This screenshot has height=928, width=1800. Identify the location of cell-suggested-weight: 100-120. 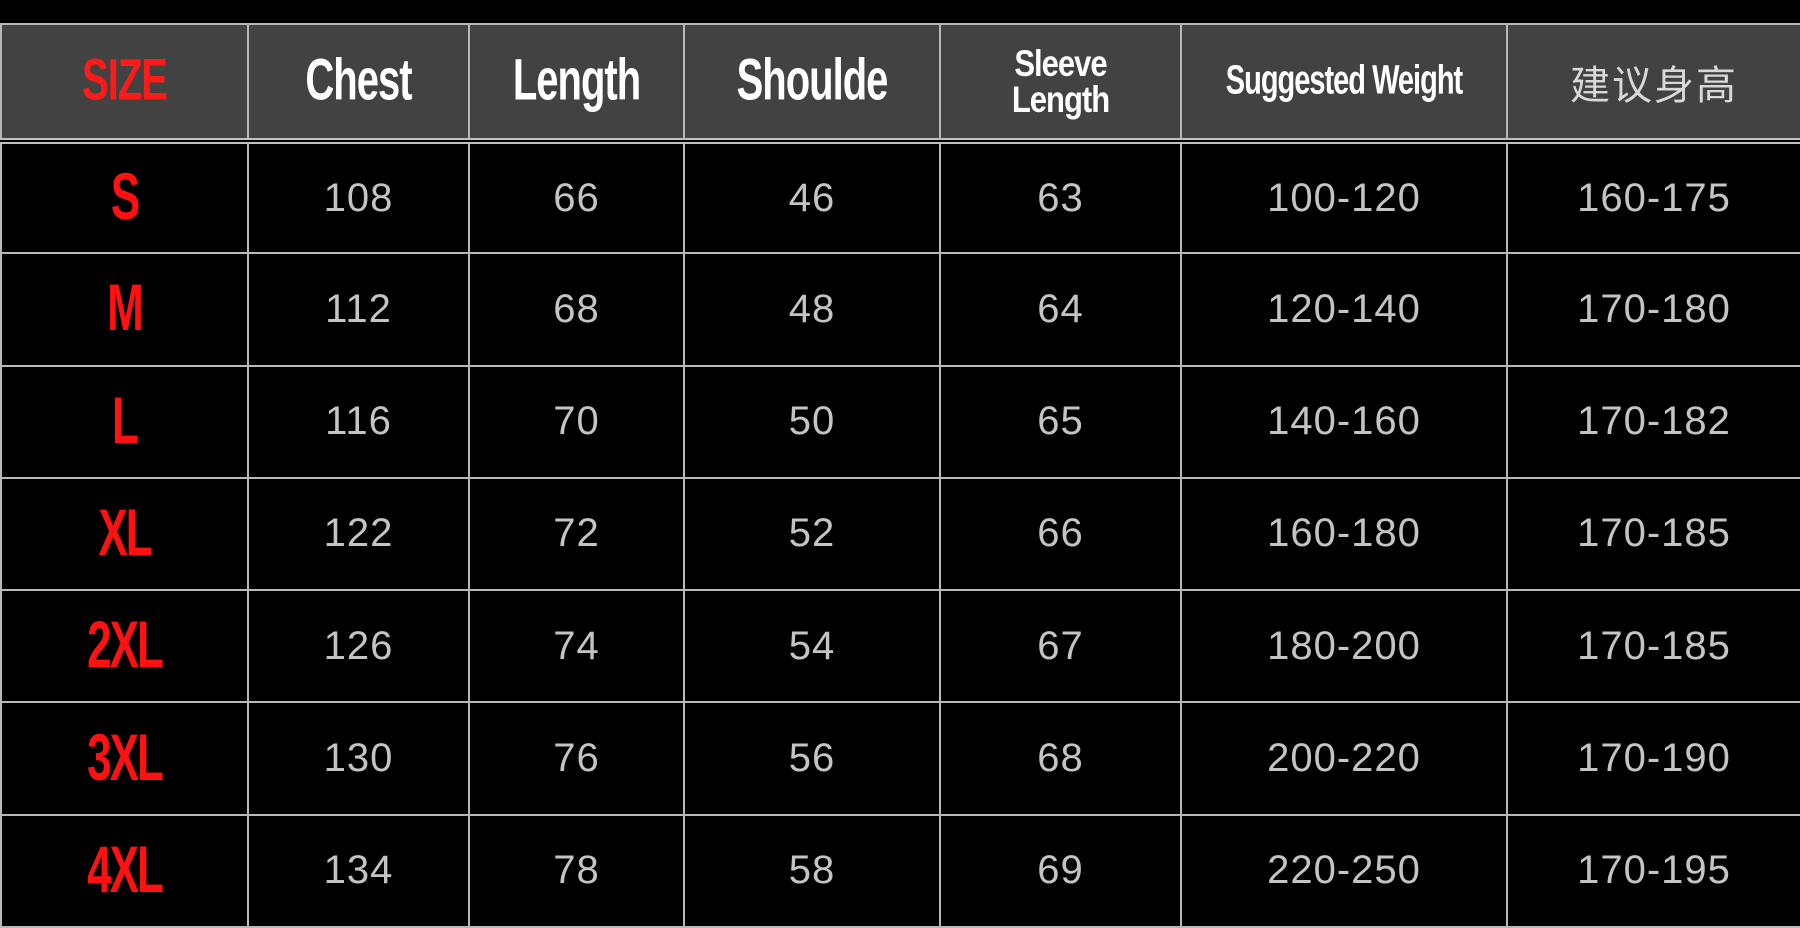
(1344, 197).